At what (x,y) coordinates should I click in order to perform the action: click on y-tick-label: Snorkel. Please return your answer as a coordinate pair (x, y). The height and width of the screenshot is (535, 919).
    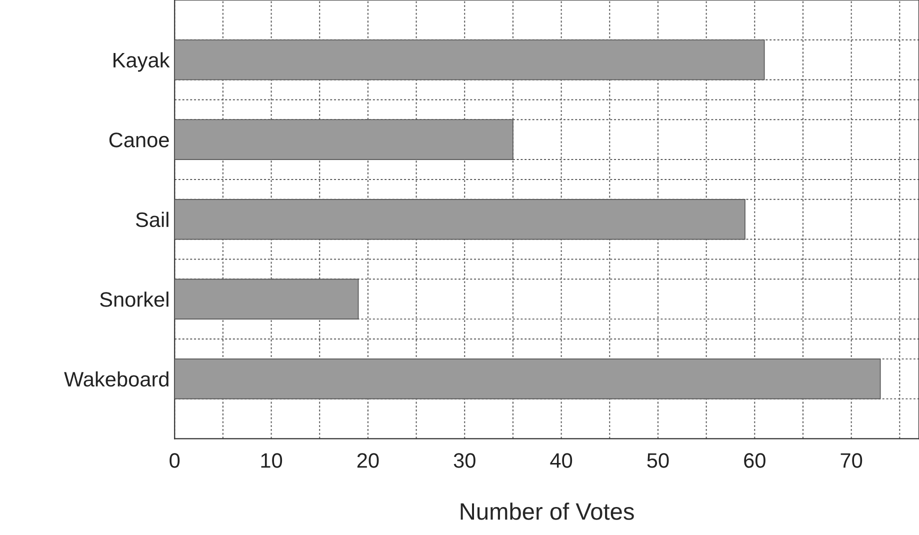
    Looking at the image, I should click on (134, 299).